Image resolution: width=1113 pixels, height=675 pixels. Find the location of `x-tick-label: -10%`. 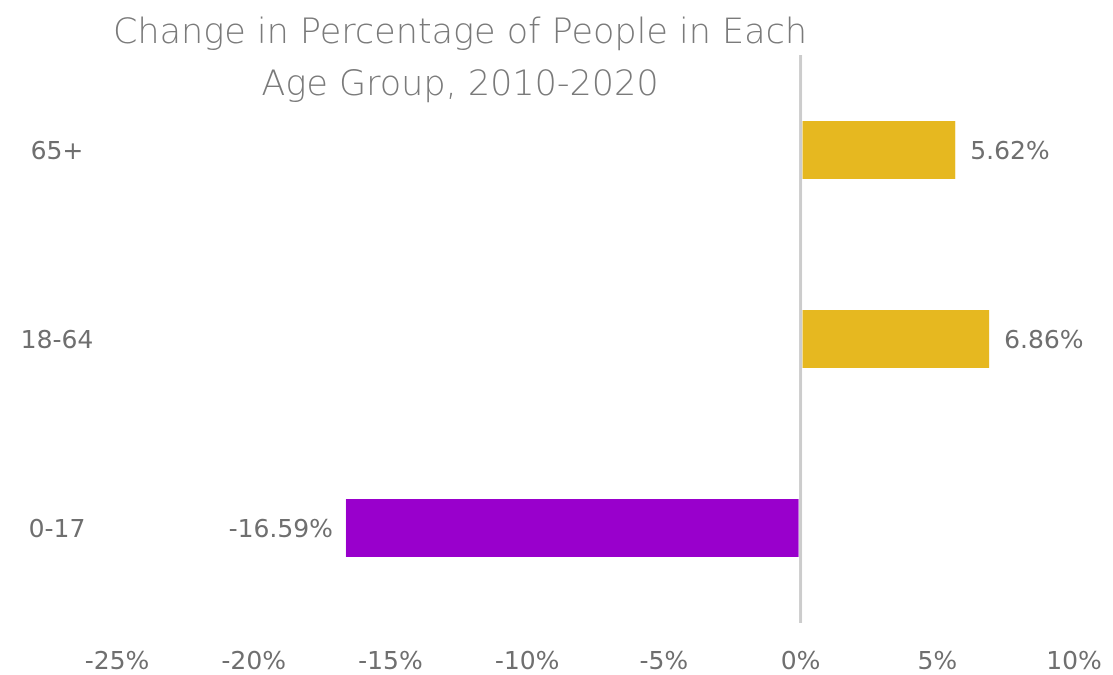

x-tick-label: -10% is located at coordinates (527, 660).